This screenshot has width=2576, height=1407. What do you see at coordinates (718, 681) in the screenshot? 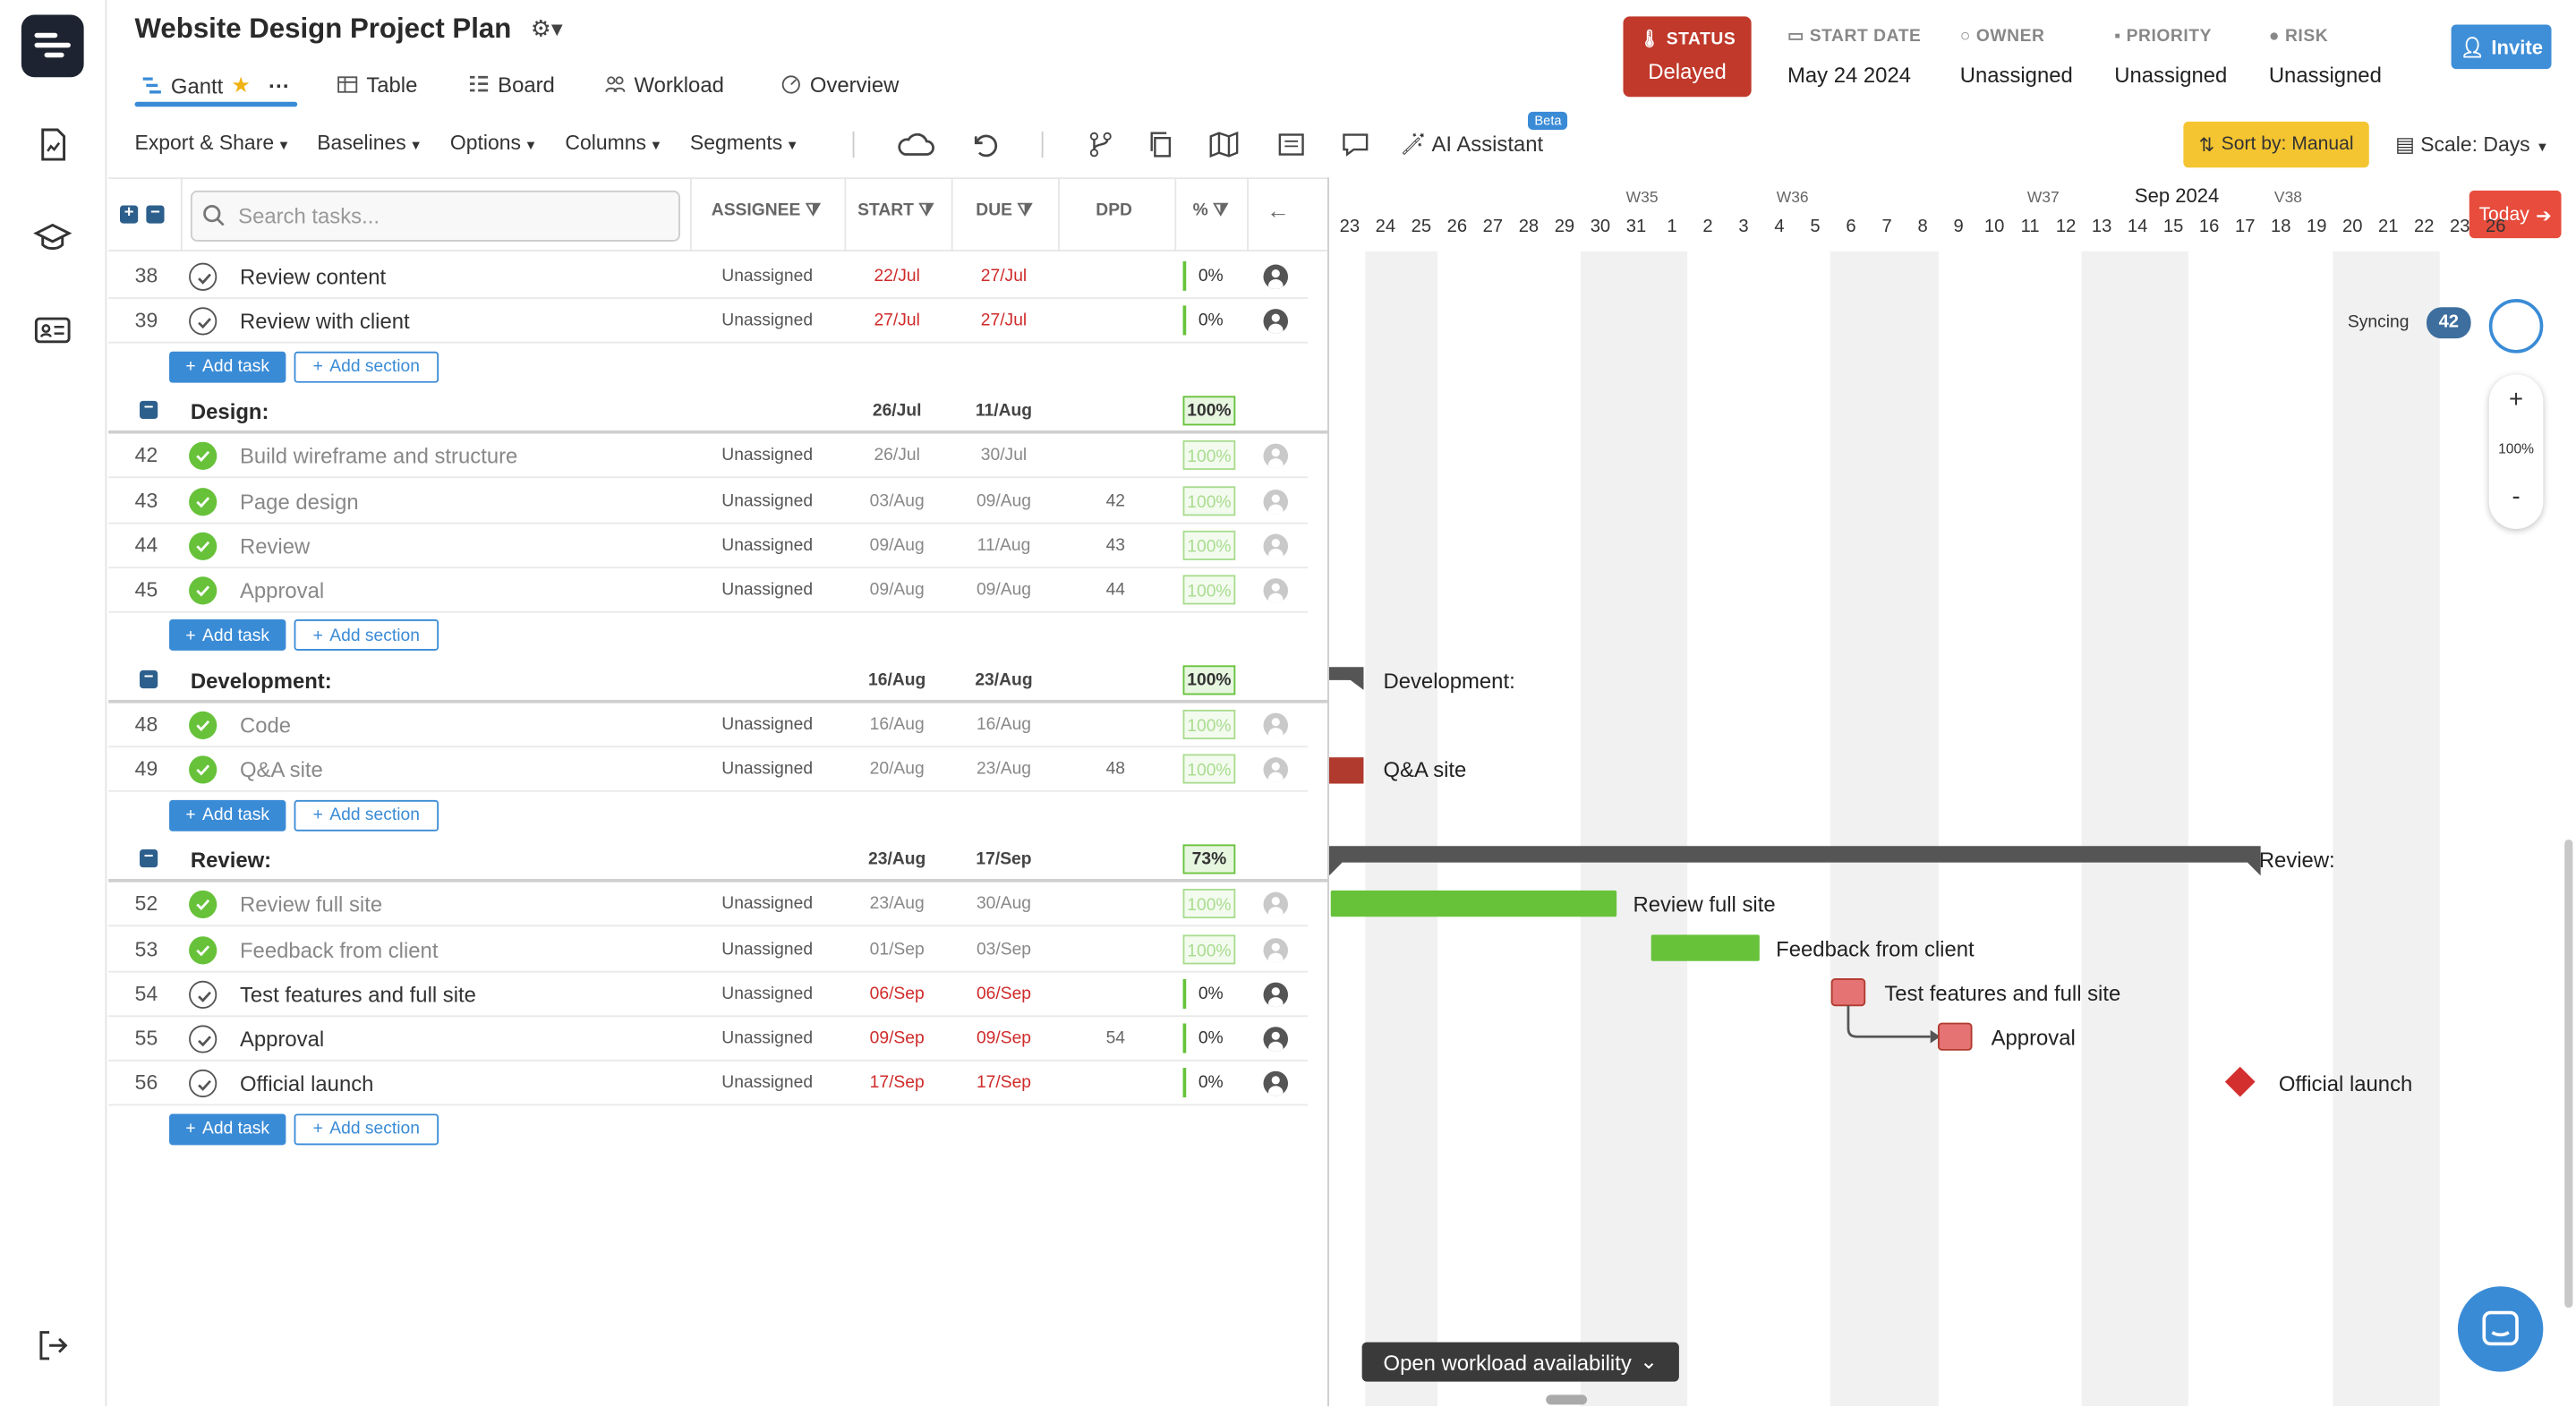
I see `section-row: − Development: 16/Aug 23/Aug 100%` at bounding box center [718, 681].